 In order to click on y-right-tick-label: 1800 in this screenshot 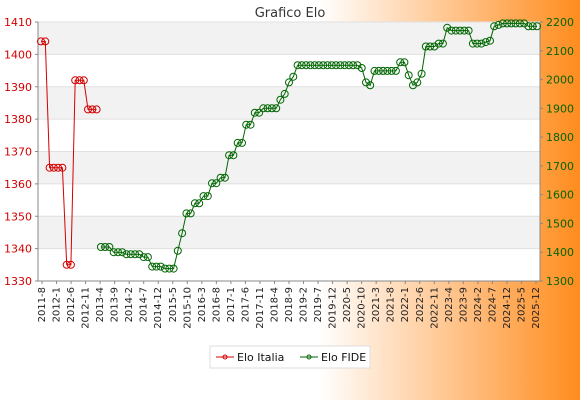, I will do `click(560, 137)`.